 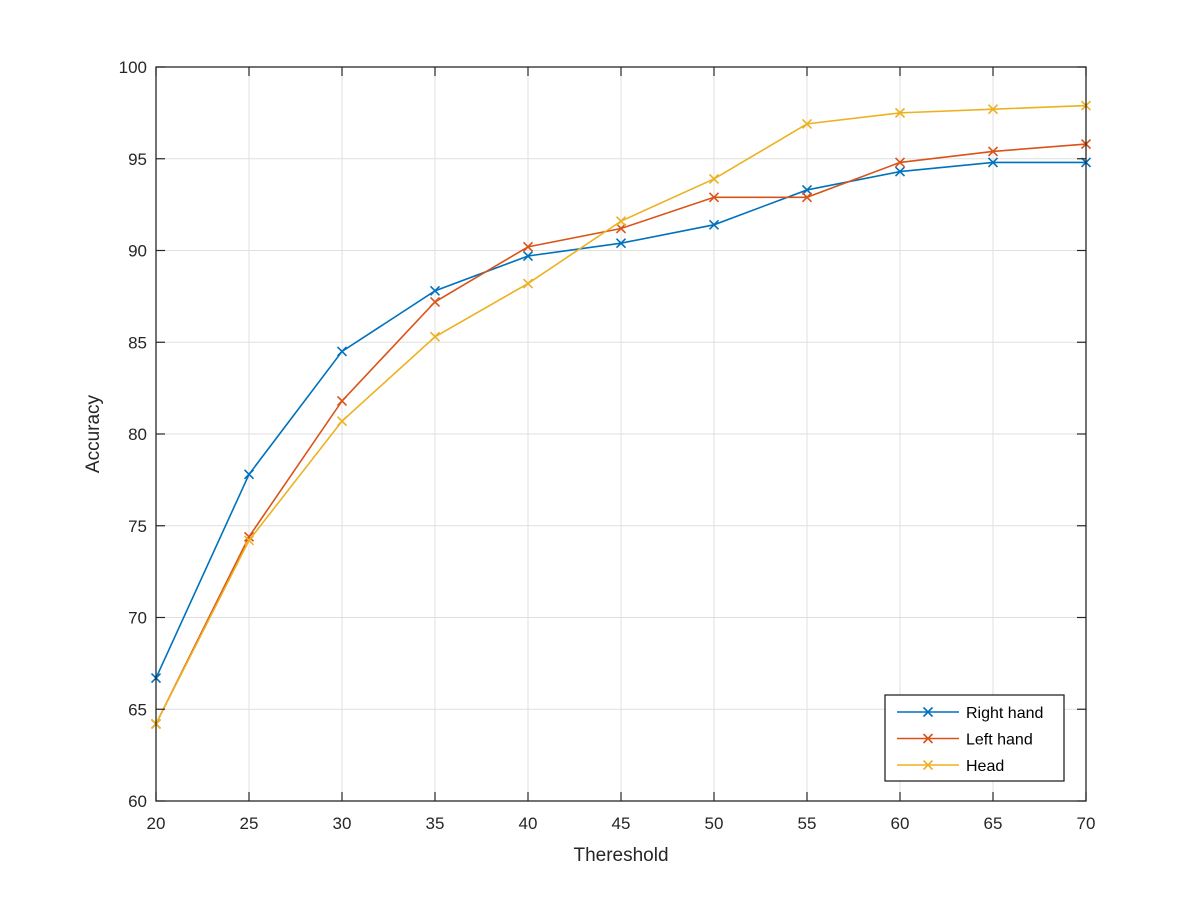 What do you see at coordinates (435, 823) in the screenshot?
I see `x-tick-label: 35` at bounding box center [435, 823].